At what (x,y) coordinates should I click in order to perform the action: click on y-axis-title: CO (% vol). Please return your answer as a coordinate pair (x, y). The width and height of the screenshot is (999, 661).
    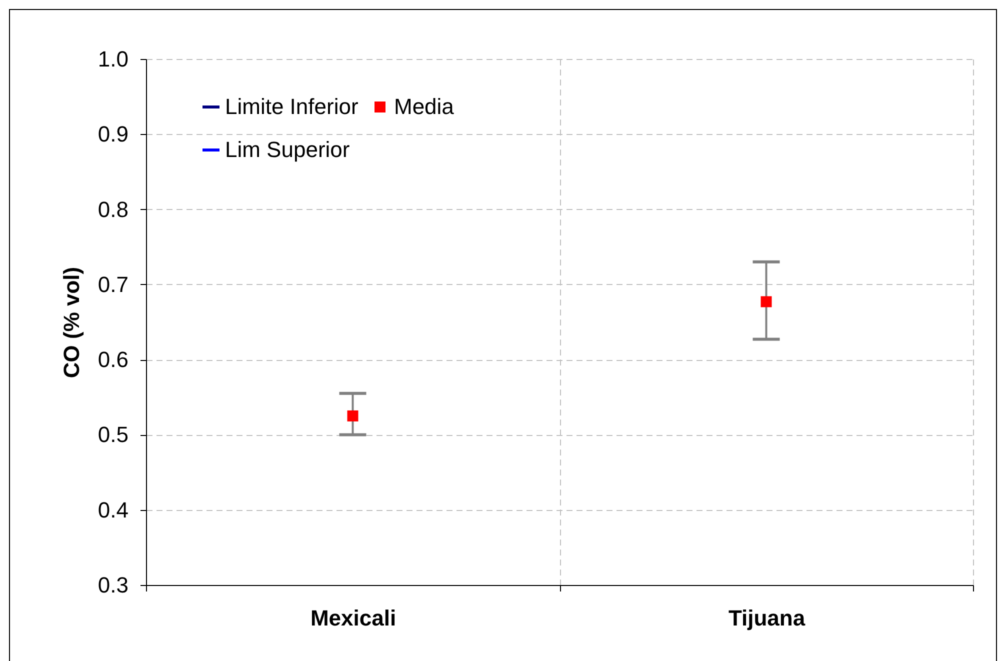
    Looking at the image, I should click on (71, 322).